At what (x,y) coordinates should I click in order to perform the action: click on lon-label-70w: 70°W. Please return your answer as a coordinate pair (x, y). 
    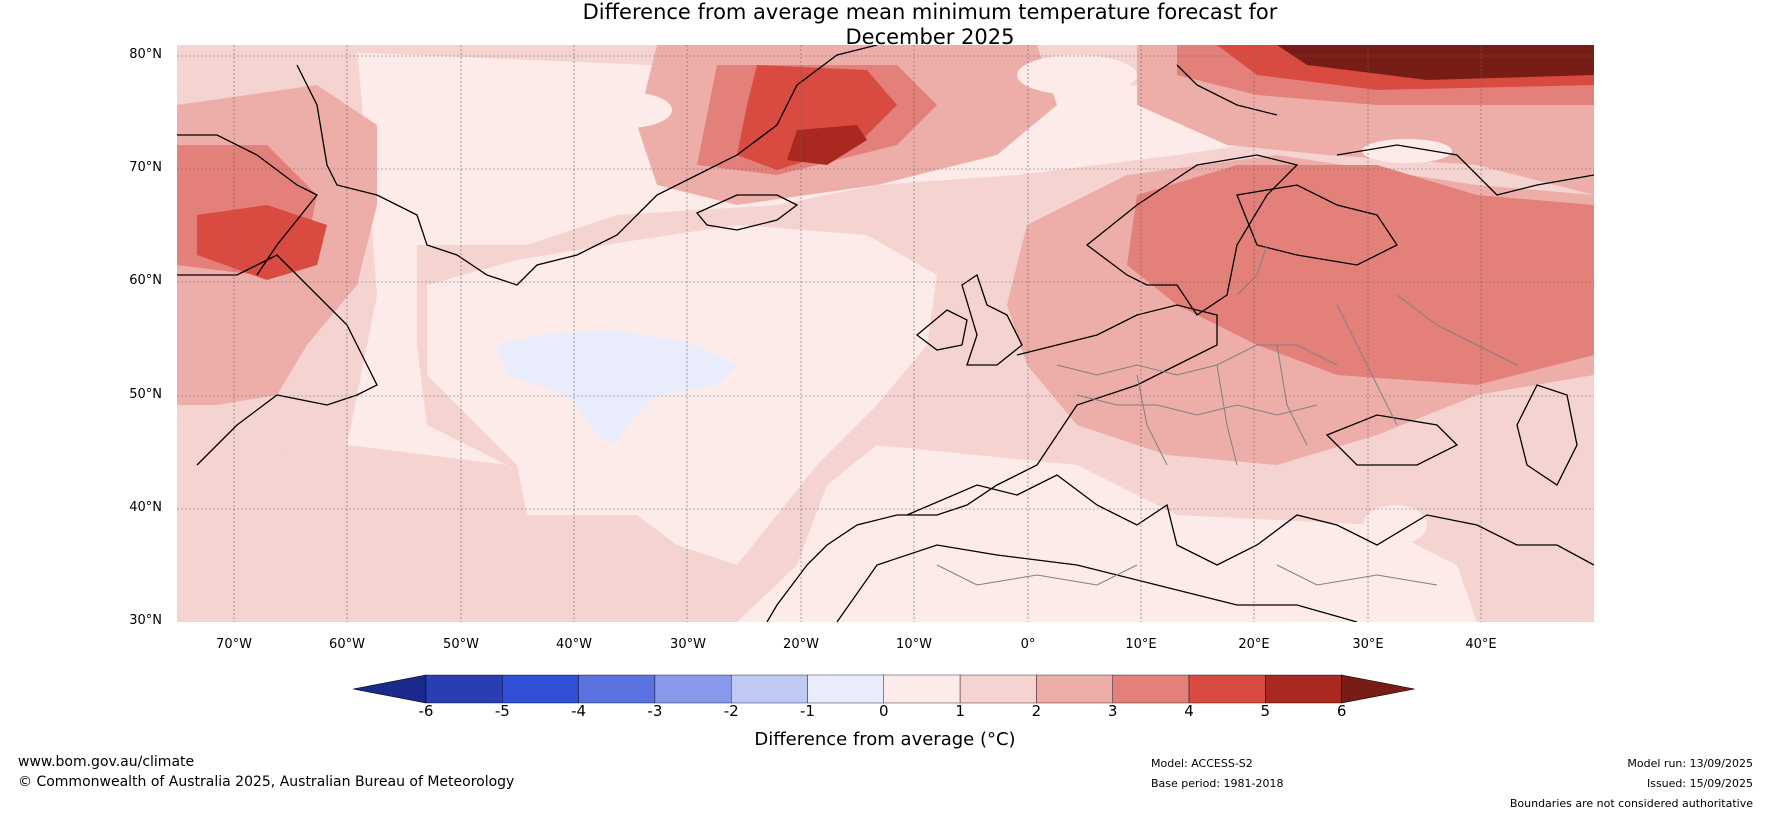
    Looking at the image, I should click on (234, 644).